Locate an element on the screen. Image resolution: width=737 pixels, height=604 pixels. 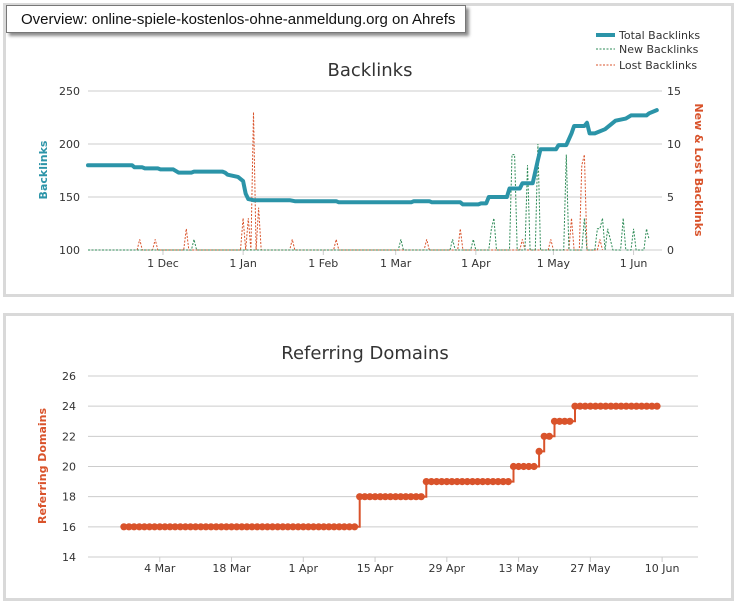
backlinks-y2-tick-label: 15 is located at coordinates (674, 91).